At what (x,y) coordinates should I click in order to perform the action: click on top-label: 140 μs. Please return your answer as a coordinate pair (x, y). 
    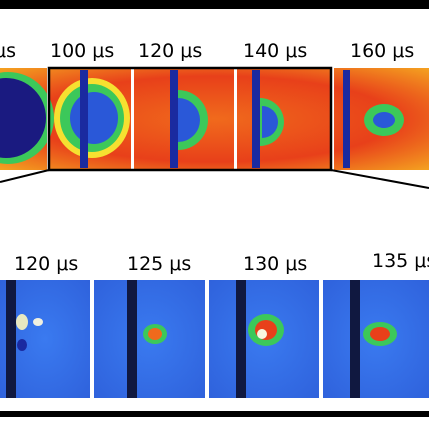
    Looking at the image, I should click on (275, 51).